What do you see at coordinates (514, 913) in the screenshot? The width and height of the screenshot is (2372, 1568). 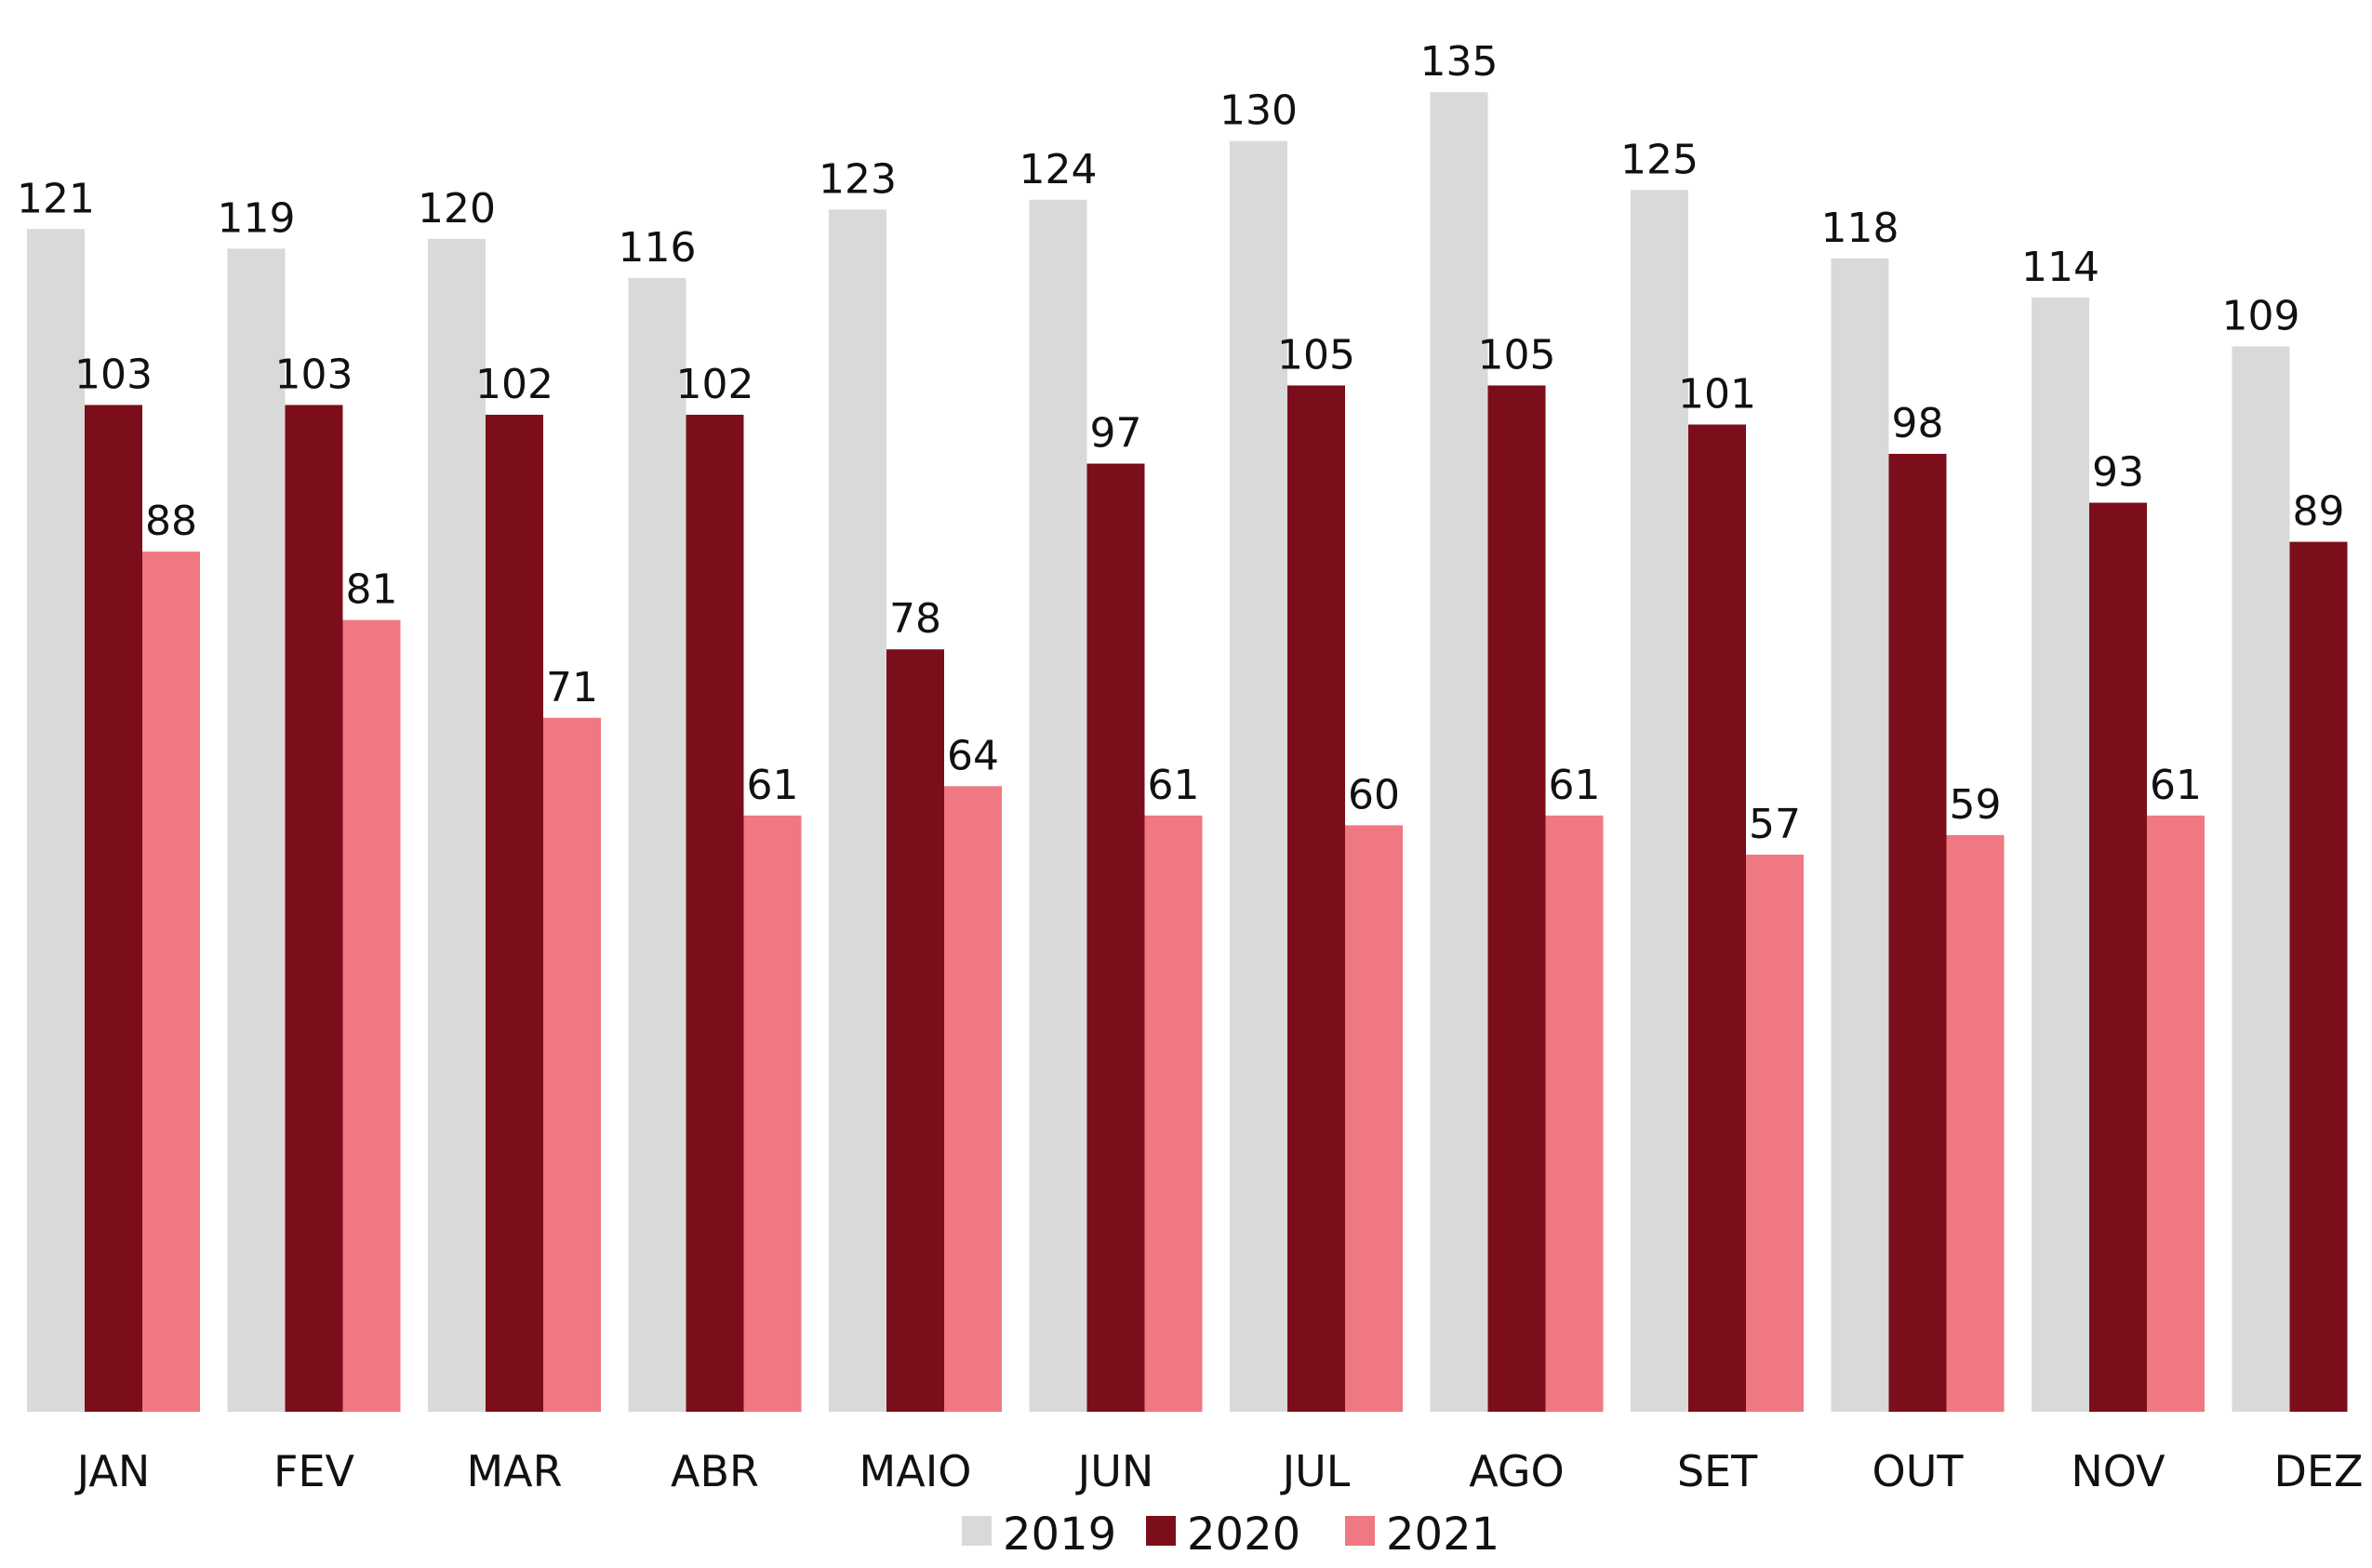 I see `bar-2020-mar` at bounding box center [514, 913].